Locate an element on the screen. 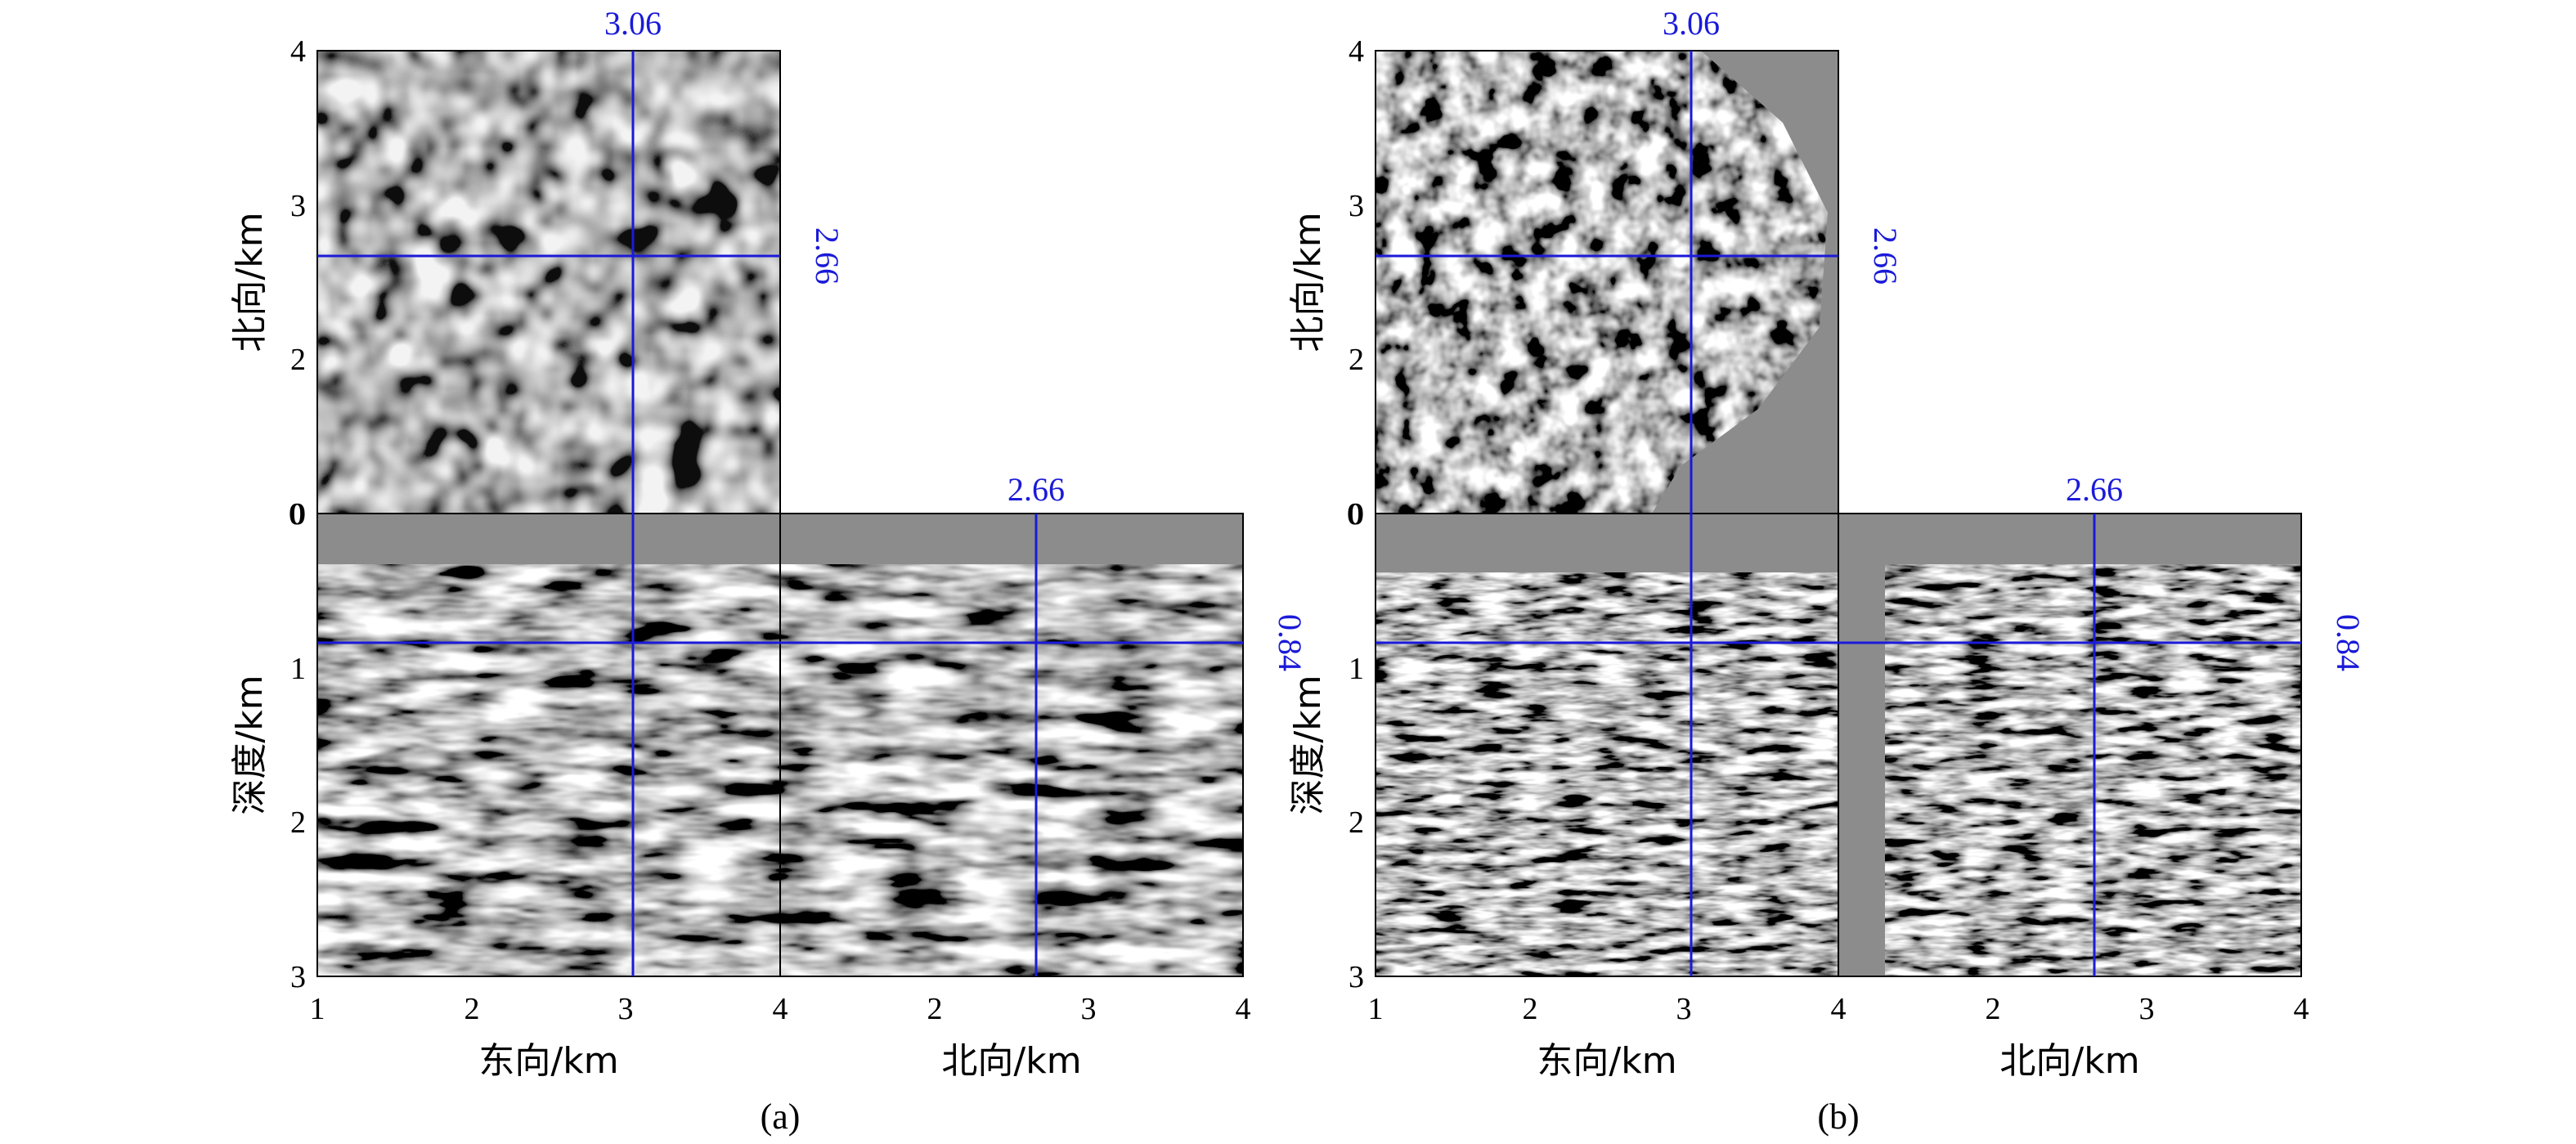  panel-a-crossline-section is located at coordinates (1012, 770).